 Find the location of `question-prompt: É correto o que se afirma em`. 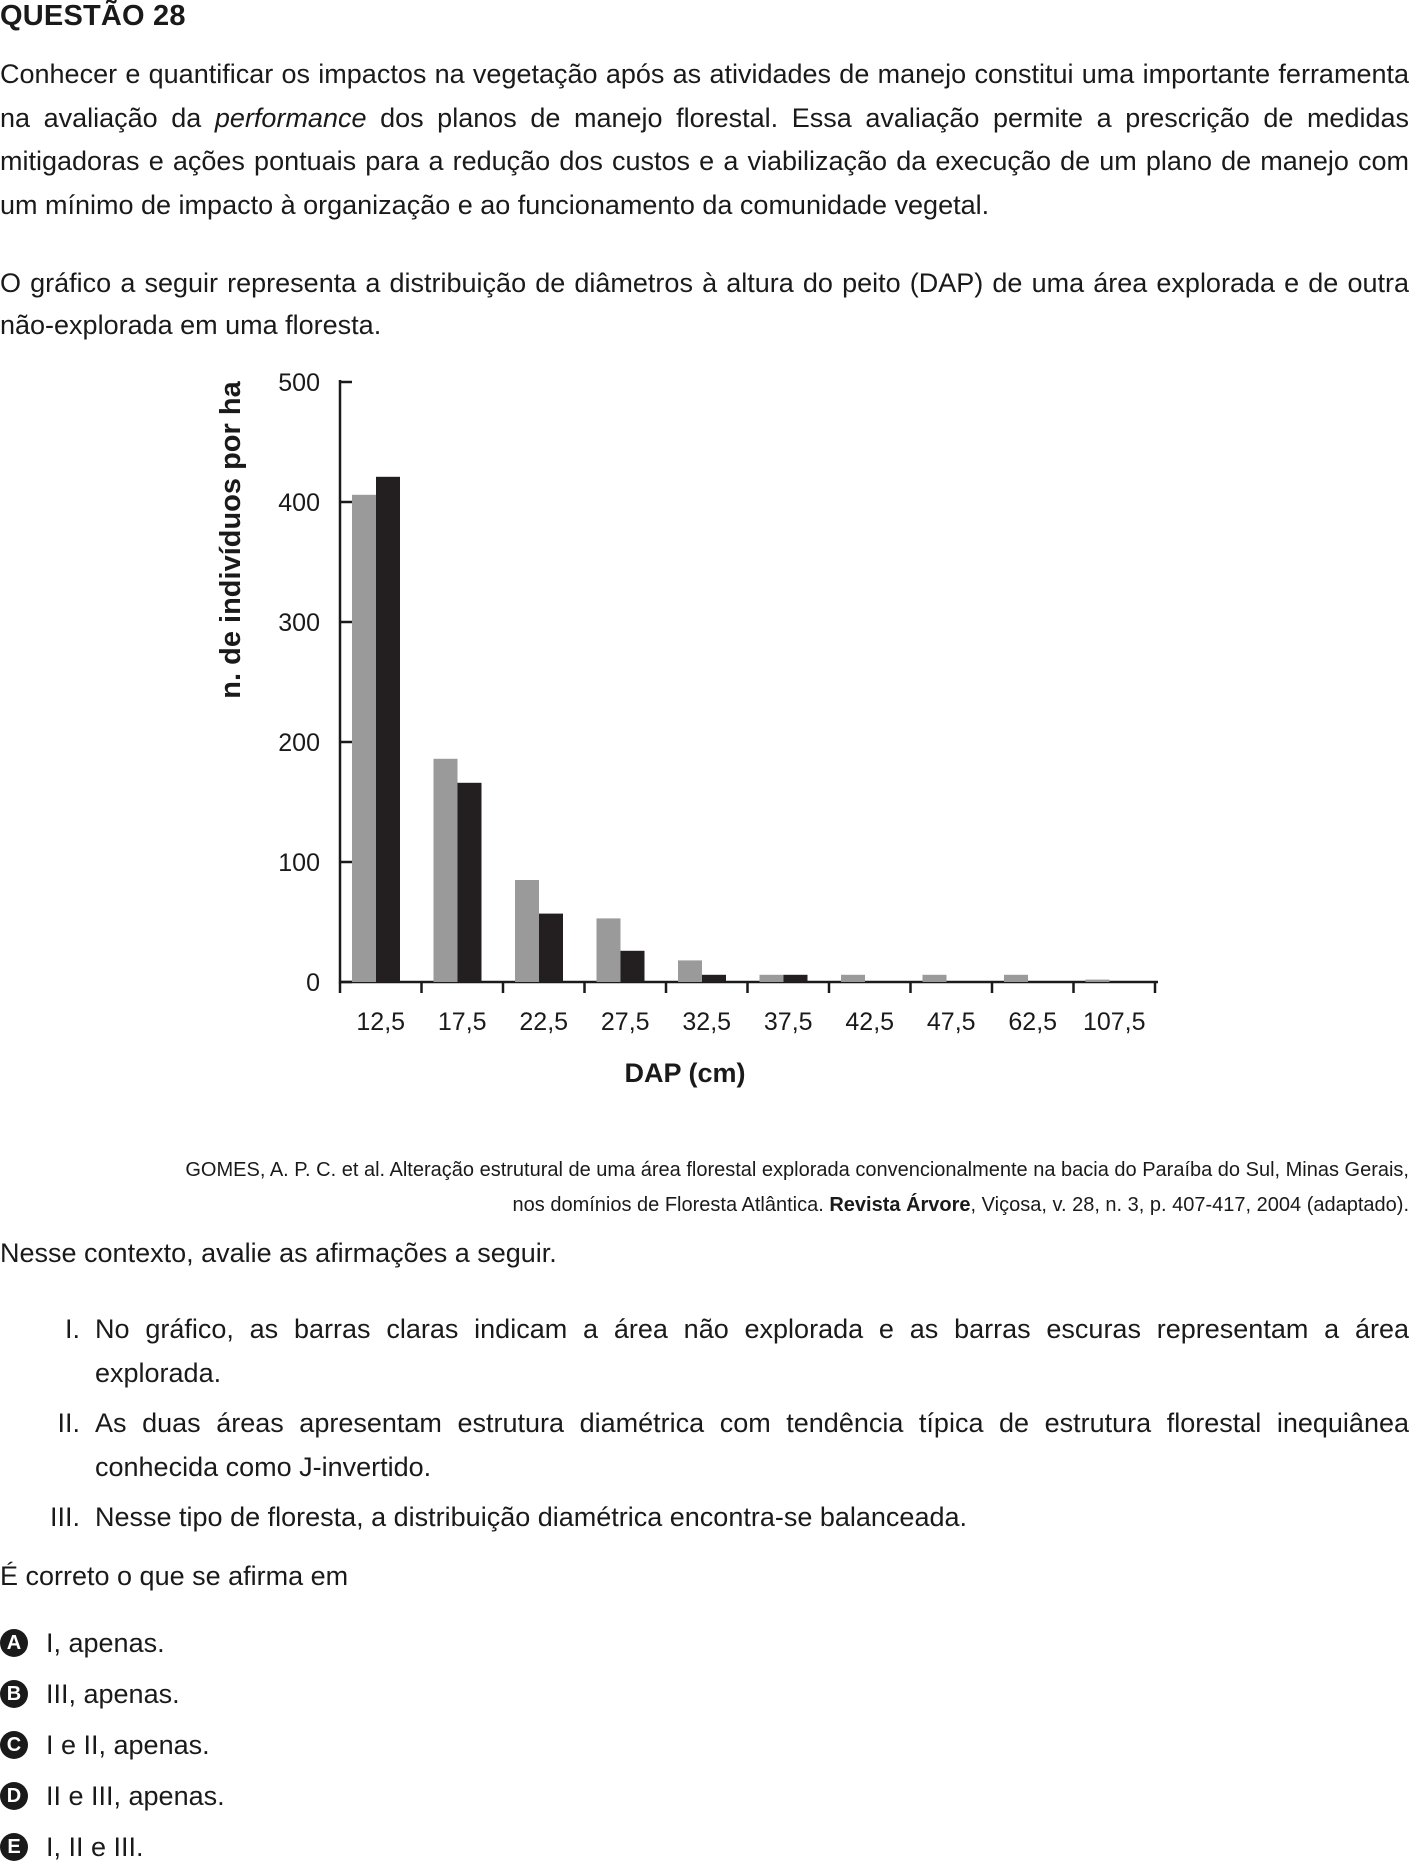

question-prompt: É correto o que se afirma em is located at coordinates (174, 1576).